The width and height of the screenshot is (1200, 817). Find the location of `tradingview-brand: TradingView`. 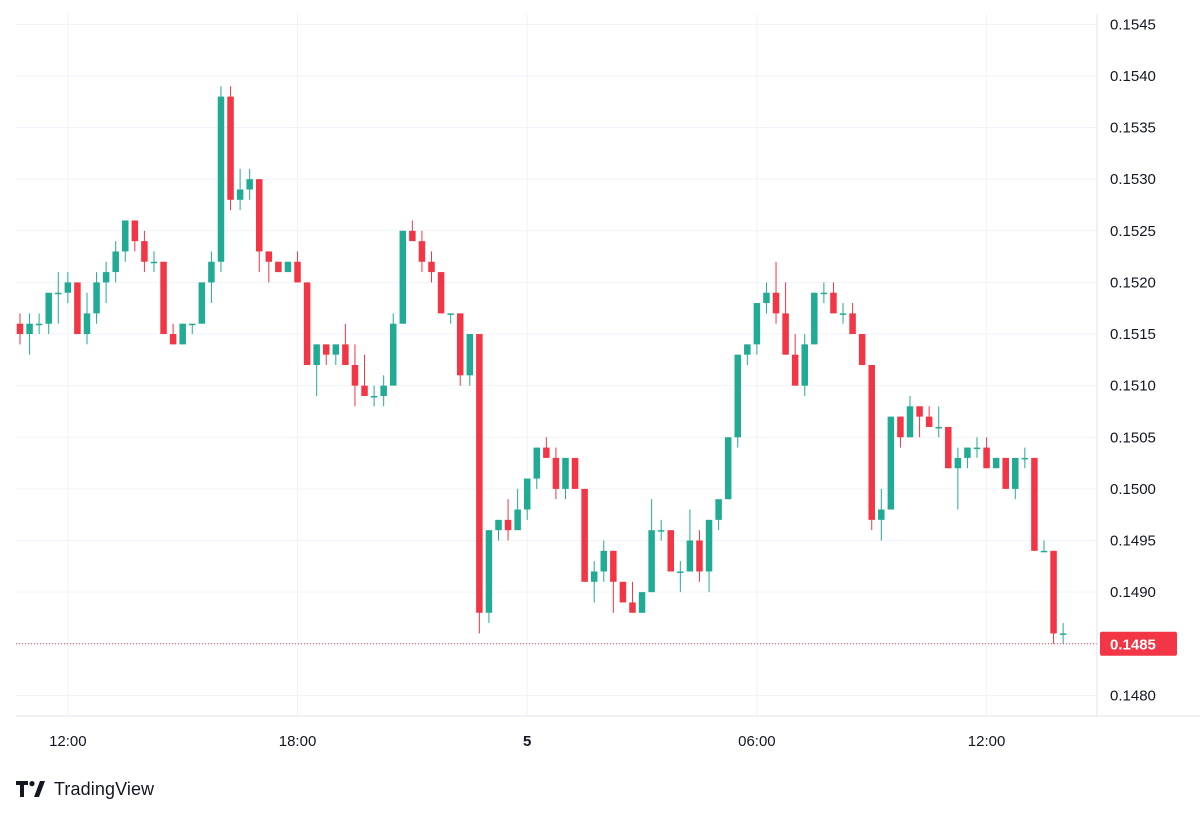

tradingview-brand: TradingView is located at coordinates (85, 789).